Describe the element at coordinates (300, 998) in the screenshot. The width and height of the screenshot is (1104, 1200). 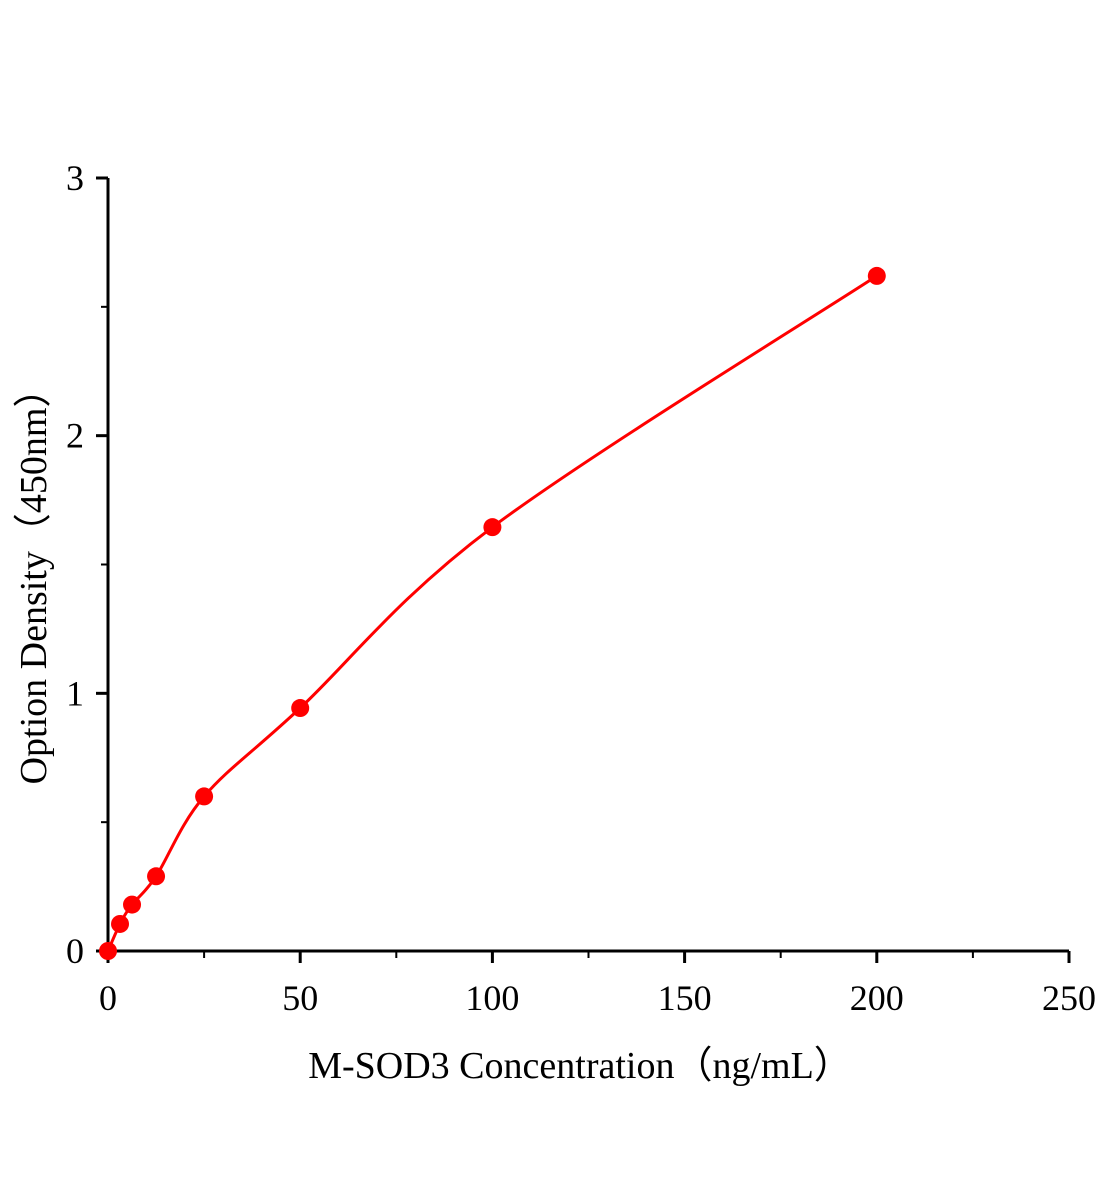
I see `x-tick-label: 50` at that location.